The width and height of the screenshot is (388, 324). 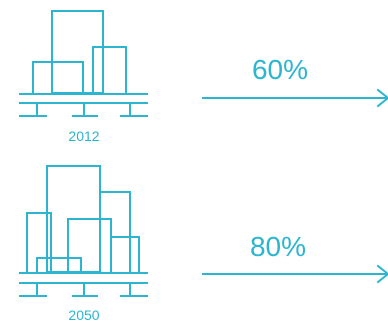 What do you see at coordinates (83, 63) in the screenshot?
I see `pallet-boxes-2012-icon` at bounding box center [83, 63].